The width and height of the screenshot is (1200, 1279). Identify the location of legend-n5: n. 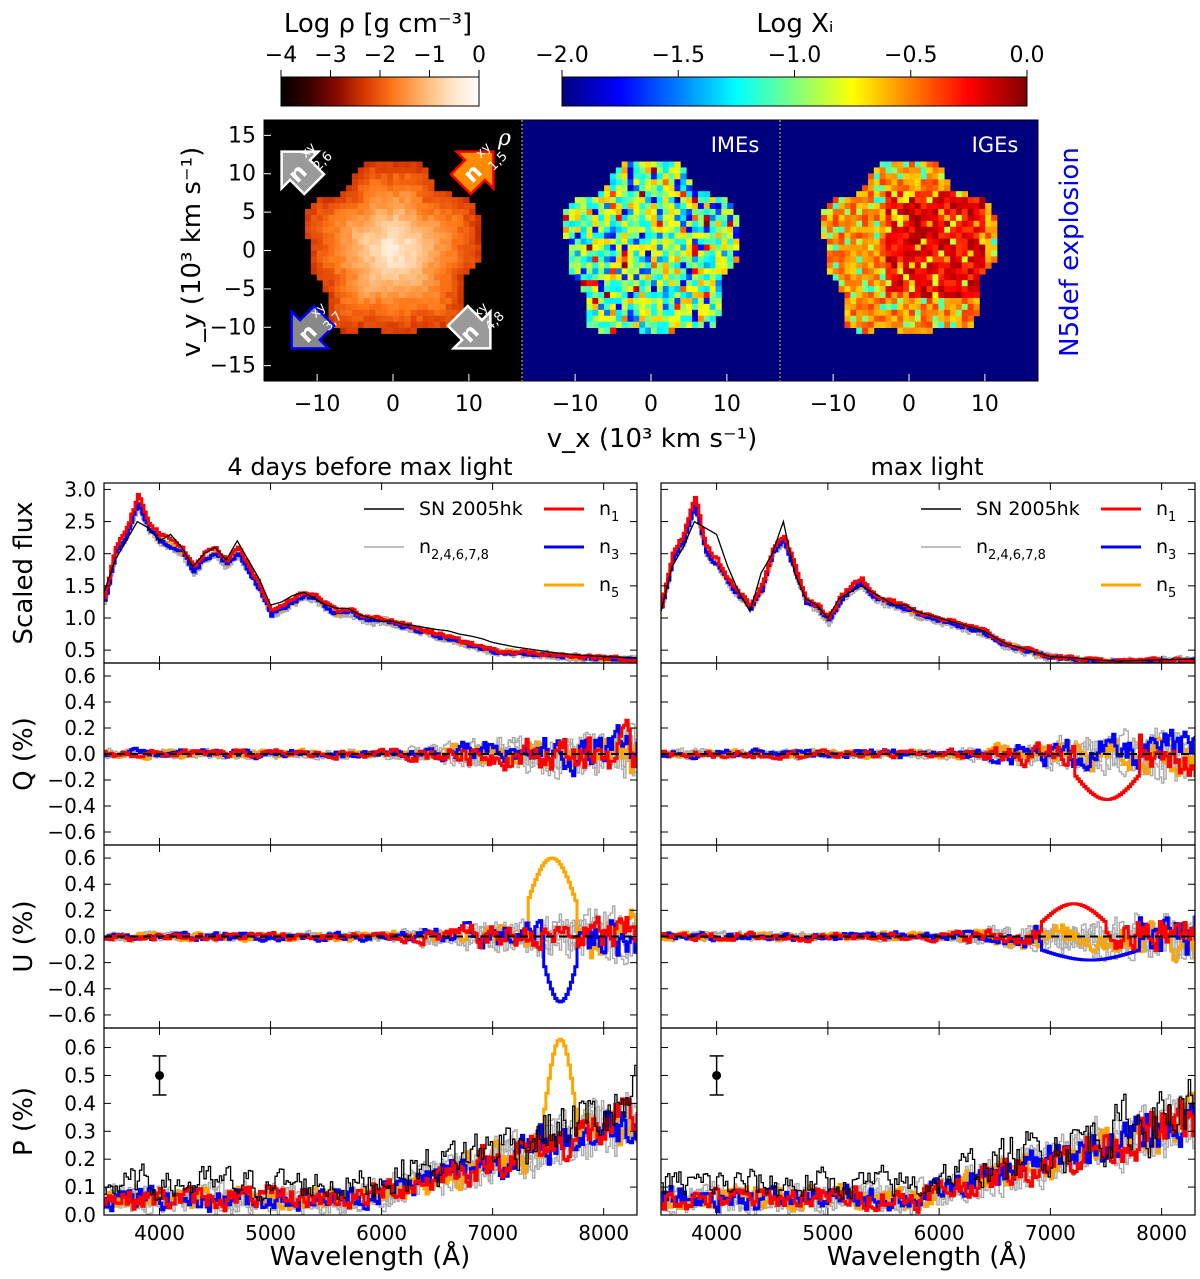
(1162, 585).